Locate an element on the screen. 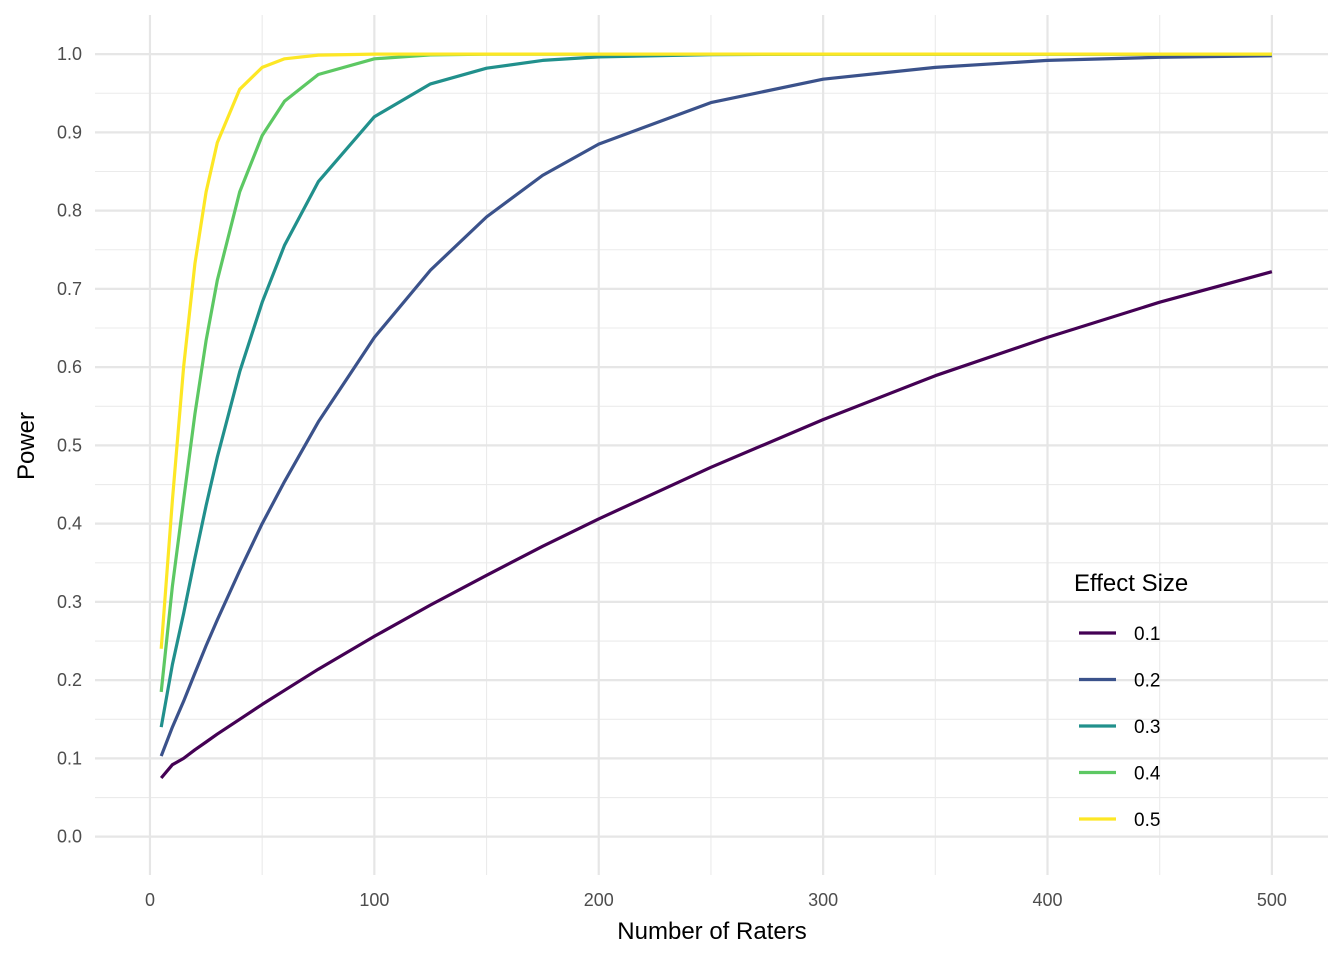  y-tick-label: 0.0 is located at coordinates (69, 837).